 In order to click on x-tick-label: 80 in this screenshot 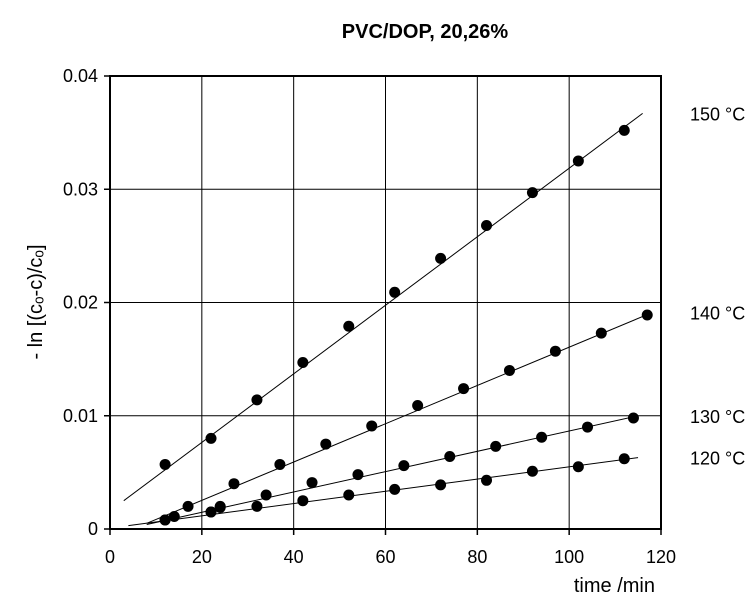, I will do `click(477, 557)`.